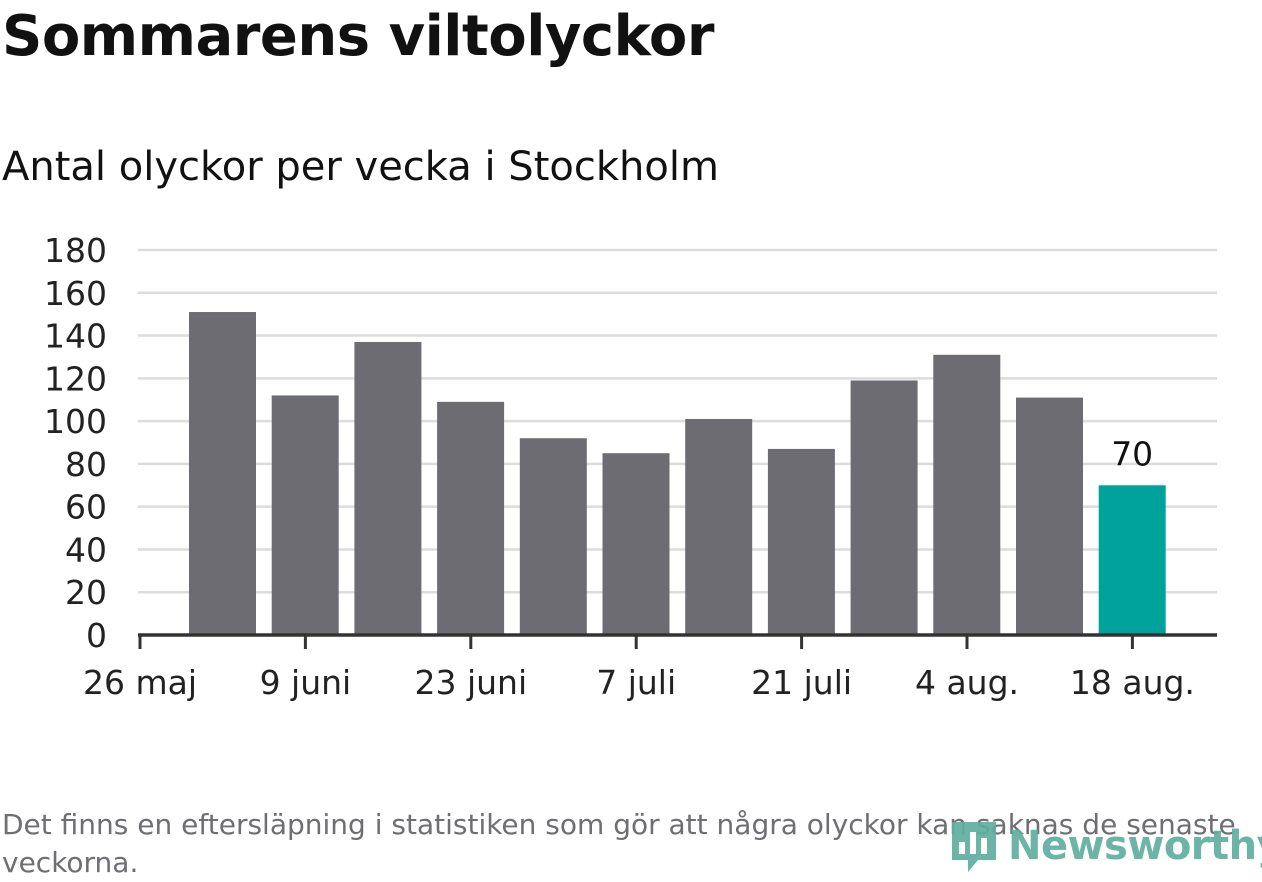 Image resolution: width=1262 pixels, height=882 pixels. What do you see at coordinates (86, 549) in the screenshot?
I see `y-tick-label: 40` at bounding box center [86, 549].